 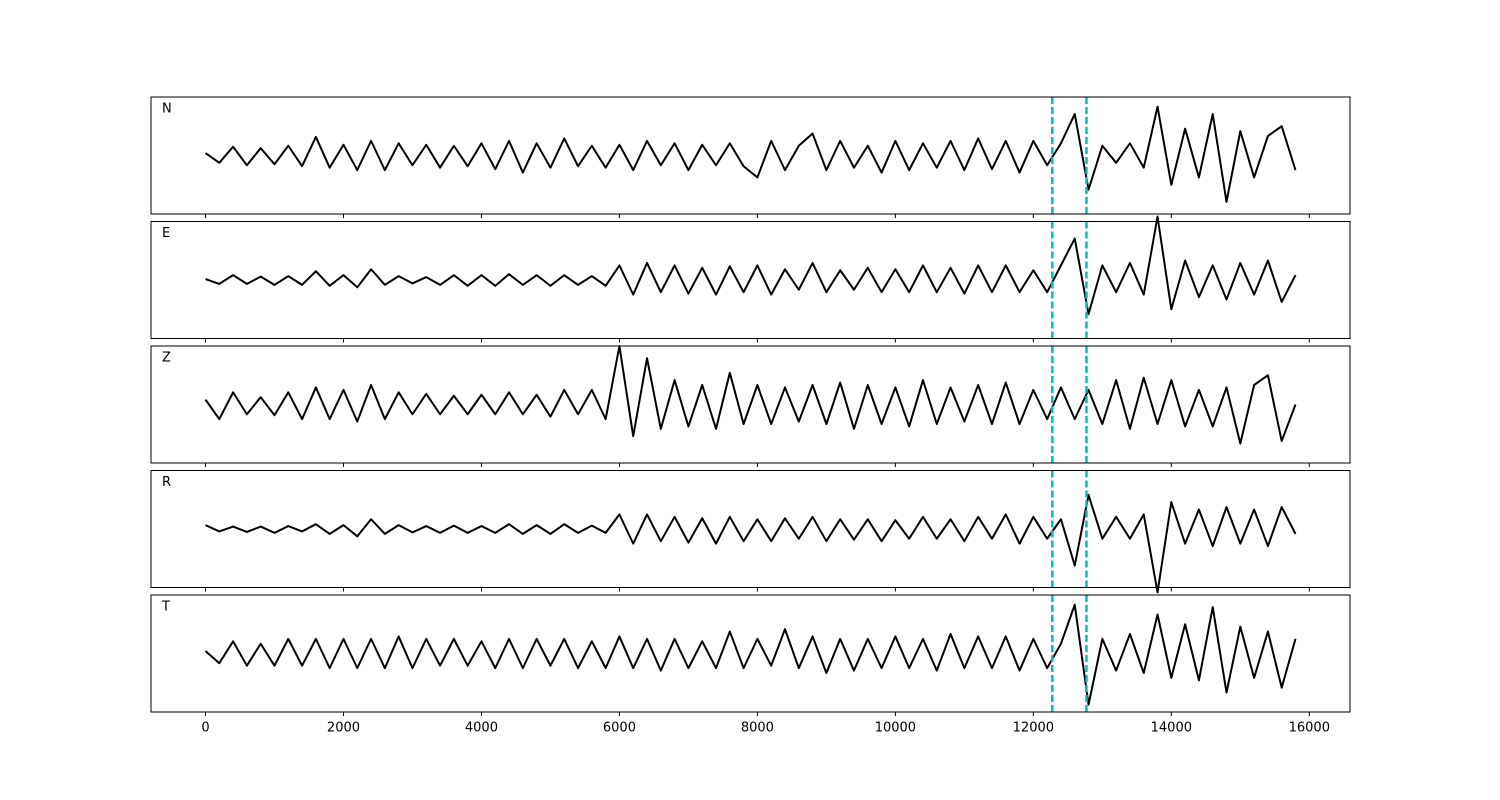 I want to click on x-tick-label: 10000, so click(x=895, y=728).